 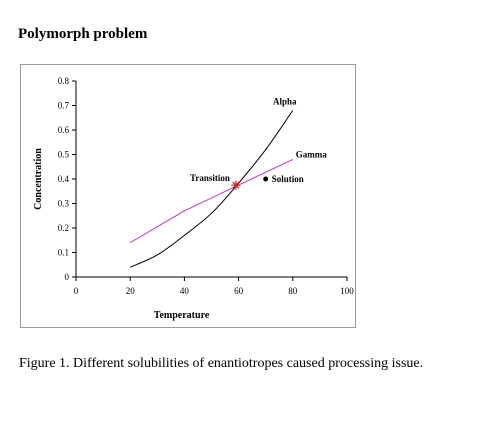 What do you see at coordinates (247, 181) in the screenshot?
I see `annotation-layer: Transition Solution` at bounding box center [247, 181].